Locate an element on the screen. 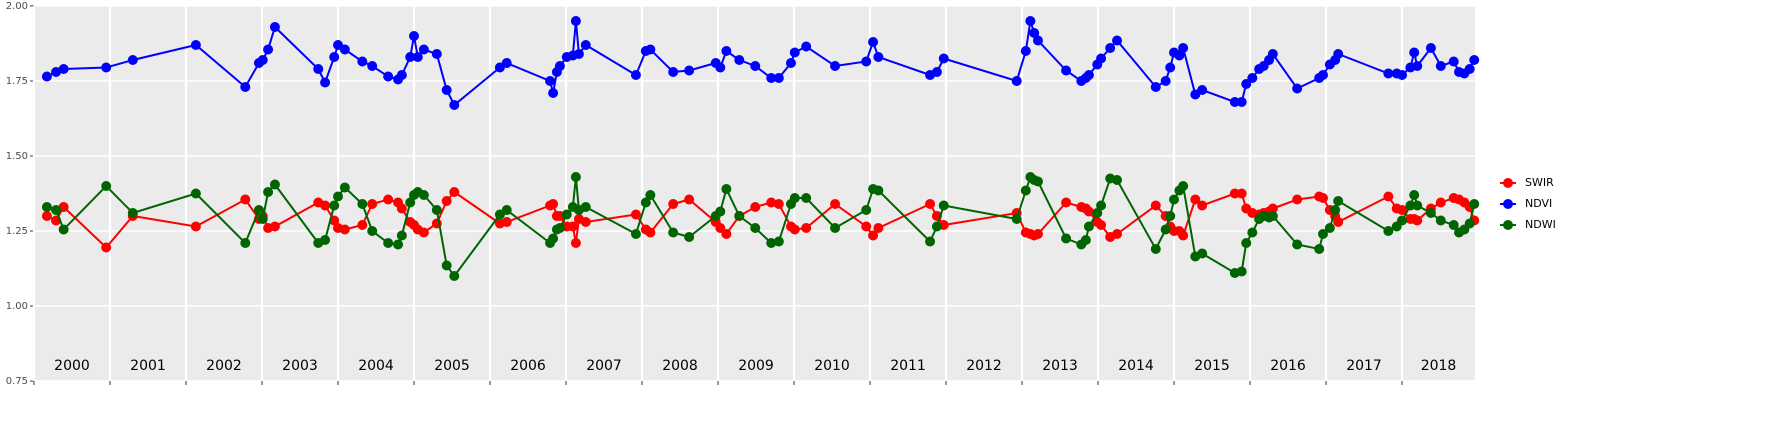 Image resolution: width=1773 pixels, height=446 pixels. x-tick-label: 2010 is located at coordinates (832, 366).